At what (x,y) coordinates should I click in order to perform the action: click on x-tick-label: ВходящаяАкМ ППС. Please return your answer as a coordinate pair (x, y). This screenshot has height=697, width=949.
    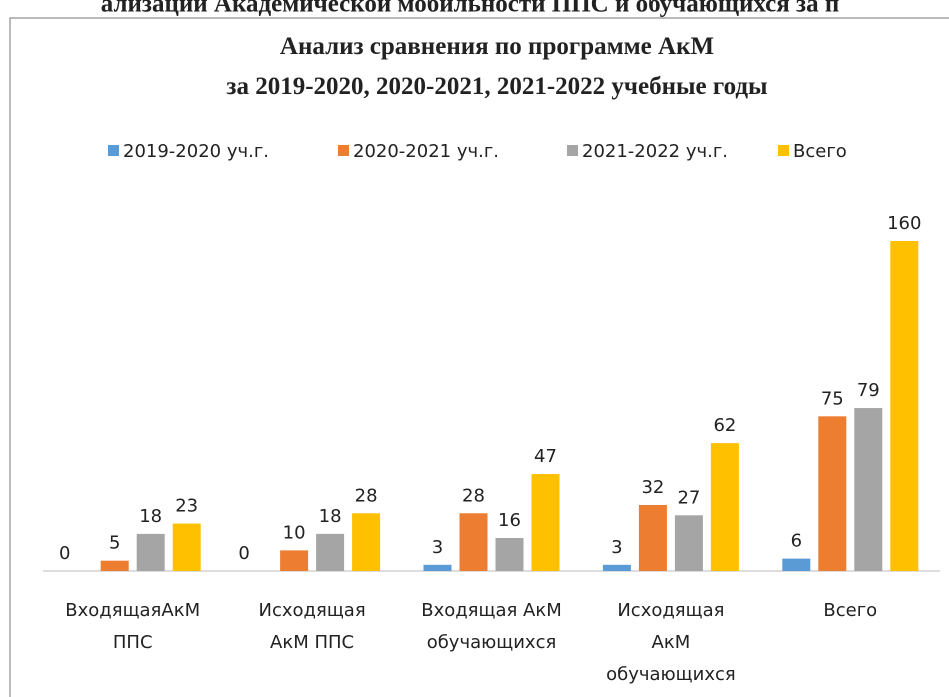
    Looking at the image, I should click on (132, 626).